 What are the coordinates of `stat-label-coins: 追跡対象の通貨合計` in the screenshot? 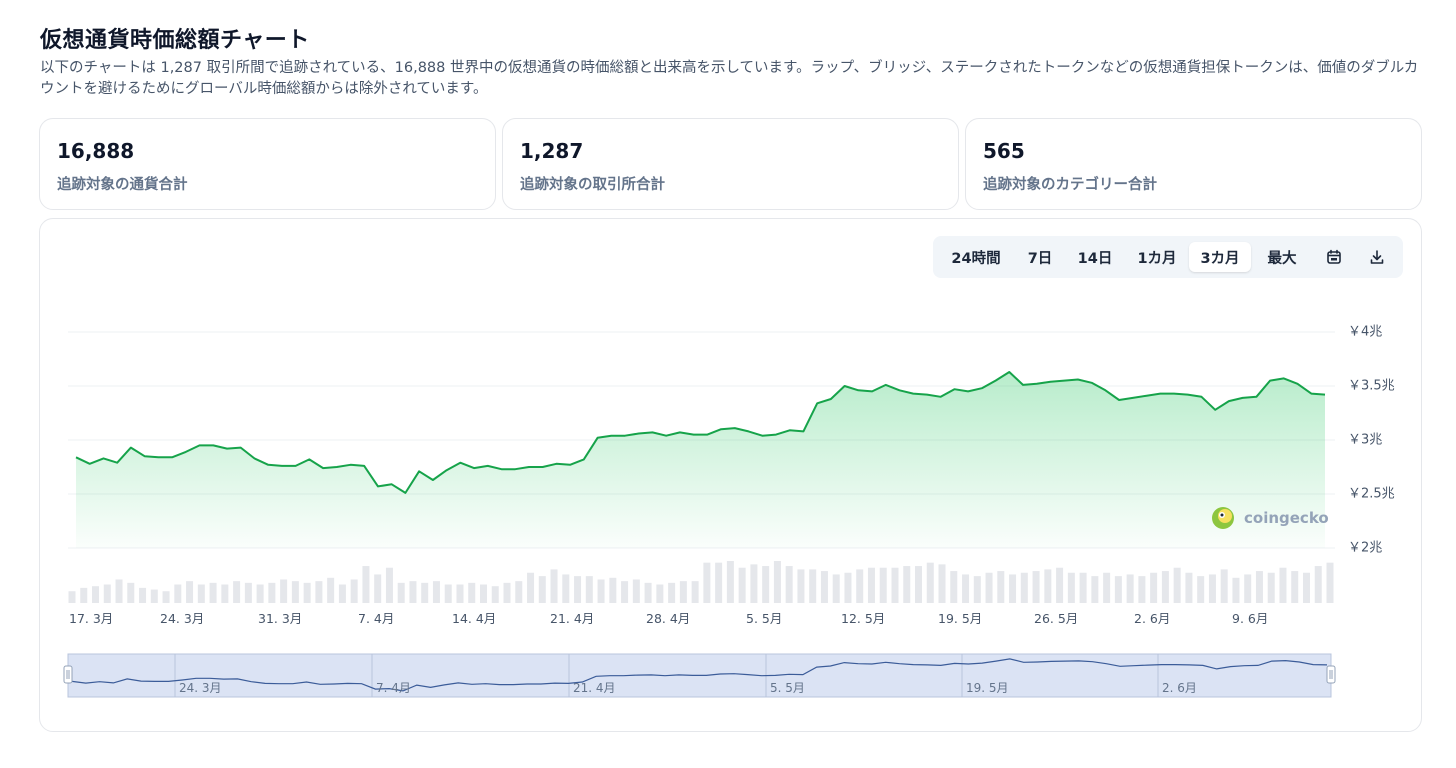 It's located at (122, 185).